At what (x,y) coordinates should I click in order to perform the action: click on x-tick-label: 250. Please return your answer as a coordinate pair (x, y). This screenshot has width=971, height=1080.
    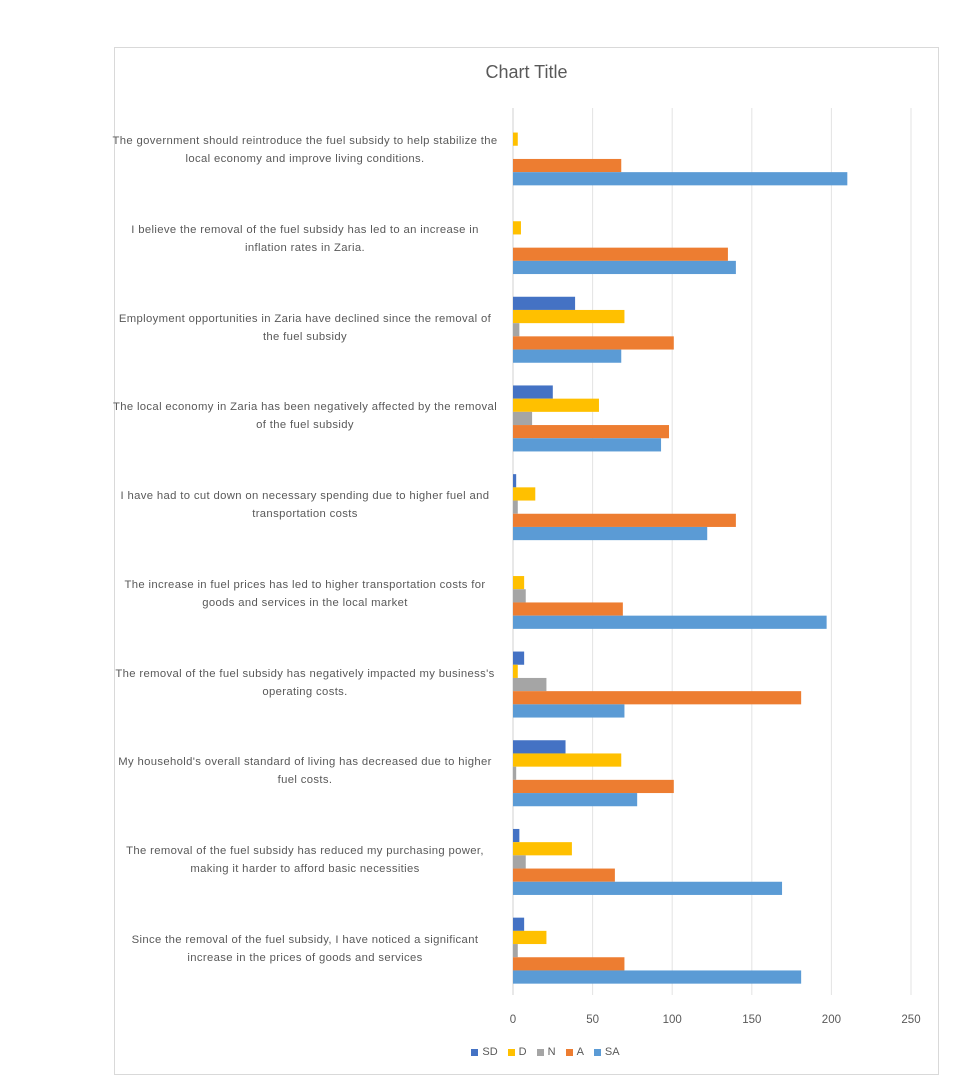
    Looking at the image, I should click on (911, 1020).